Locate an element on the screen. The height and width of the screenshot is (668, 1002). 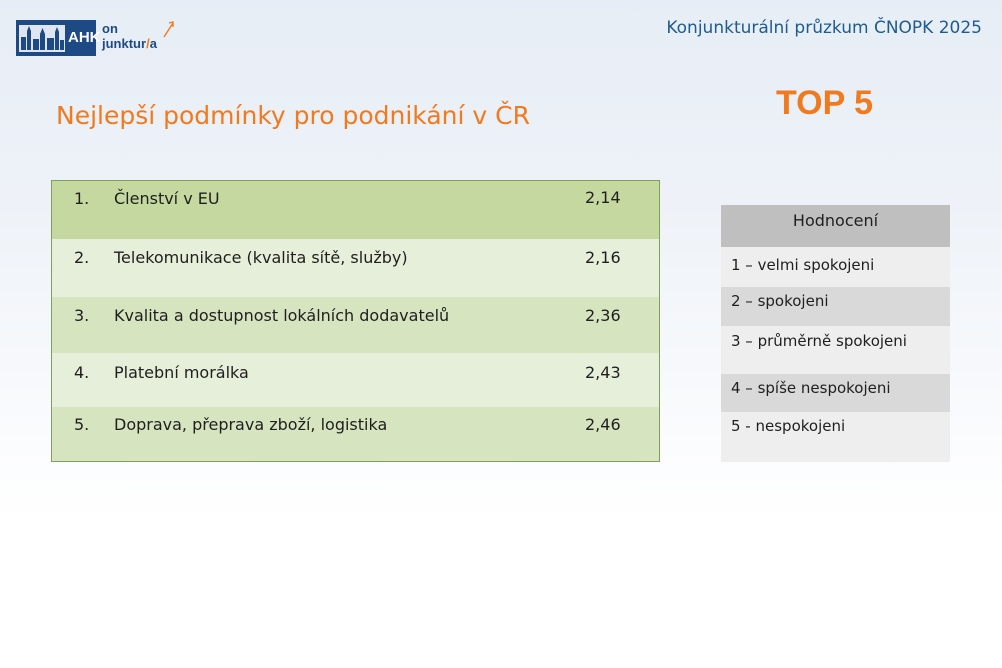
logo-badge: AHK is located at coordinates (58, 38).